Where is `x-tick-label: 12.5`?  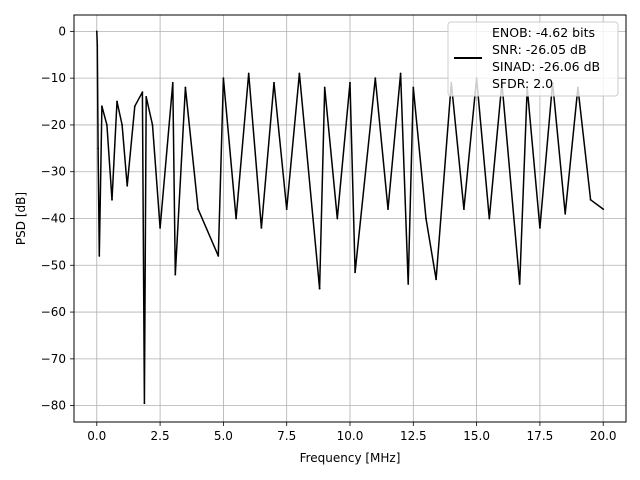
x-tick-label: 12.5 is located at coordinates (413, 436).